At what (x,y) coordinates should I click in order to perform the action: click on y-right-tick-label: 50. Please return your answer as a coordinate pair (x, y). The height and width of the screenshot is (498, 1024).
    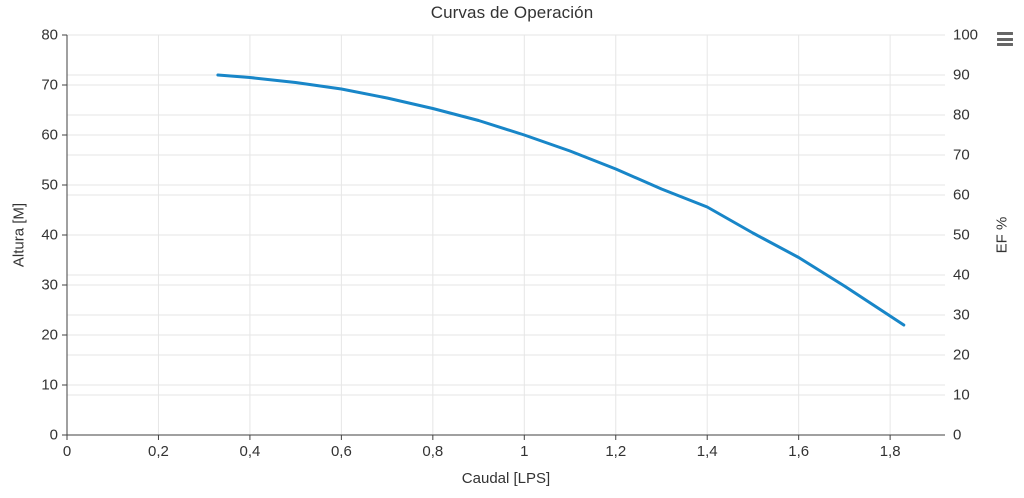
    Looking at the image, I should click on (961, 235).